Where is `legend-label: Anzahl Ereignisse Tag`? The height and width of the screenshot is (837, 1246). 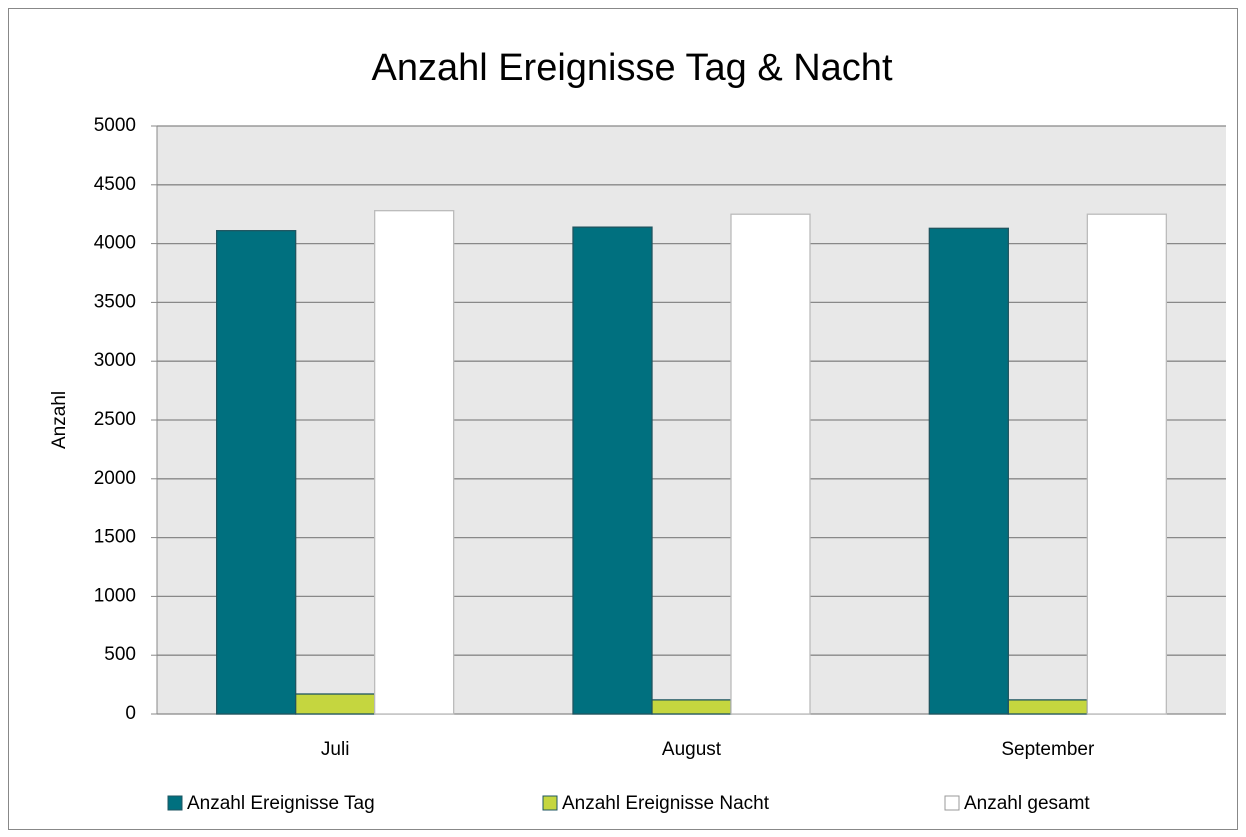 legend-label: Anzahl Ereignisse Tag is located at coordinates (281, 803).